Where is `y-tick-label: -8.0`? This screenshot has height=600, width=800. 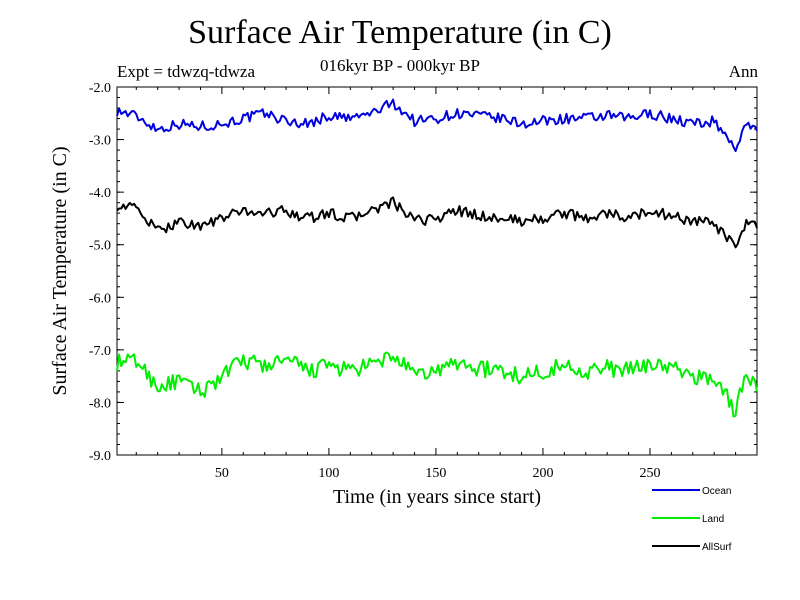 y-tick-label: -8.0 is located at coordinates (100, 403).